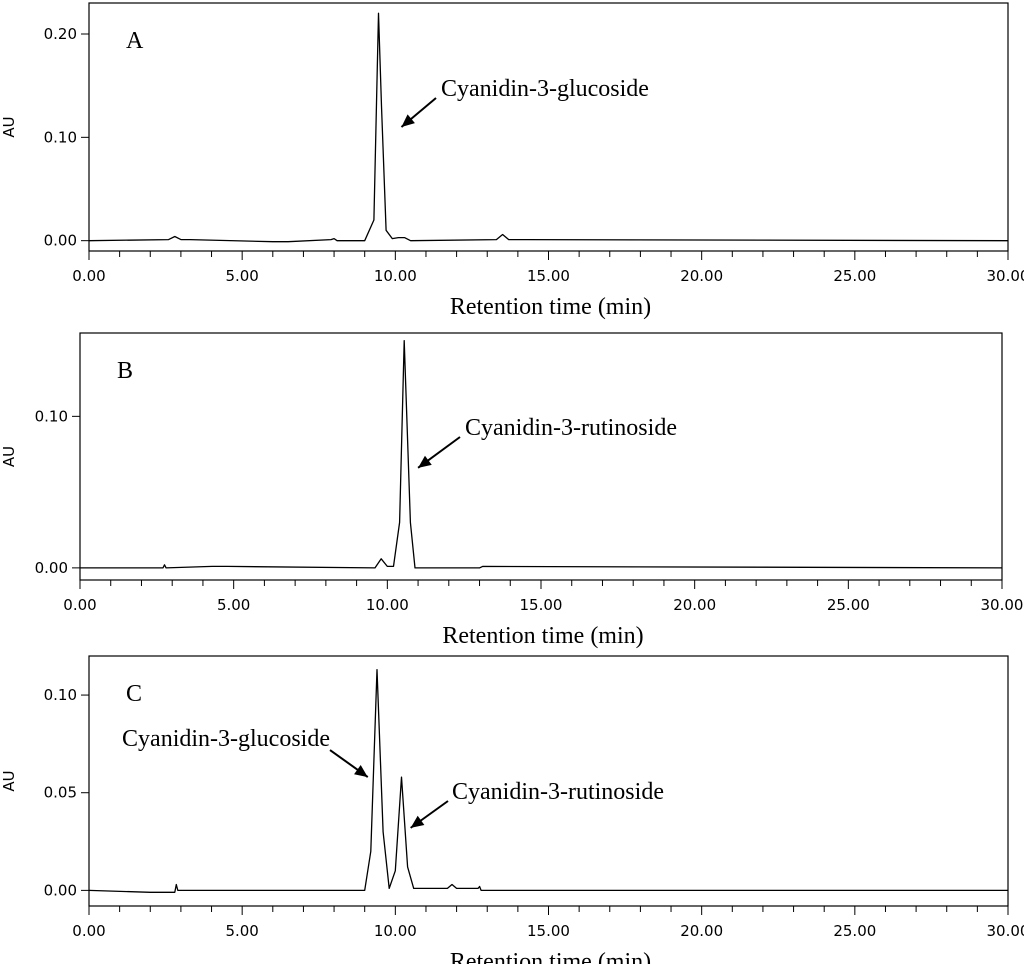 Image resolution: width=1024 pixels, height=964 pixels. I want to click on y-tick-label: 0.05, so click(60, 793).